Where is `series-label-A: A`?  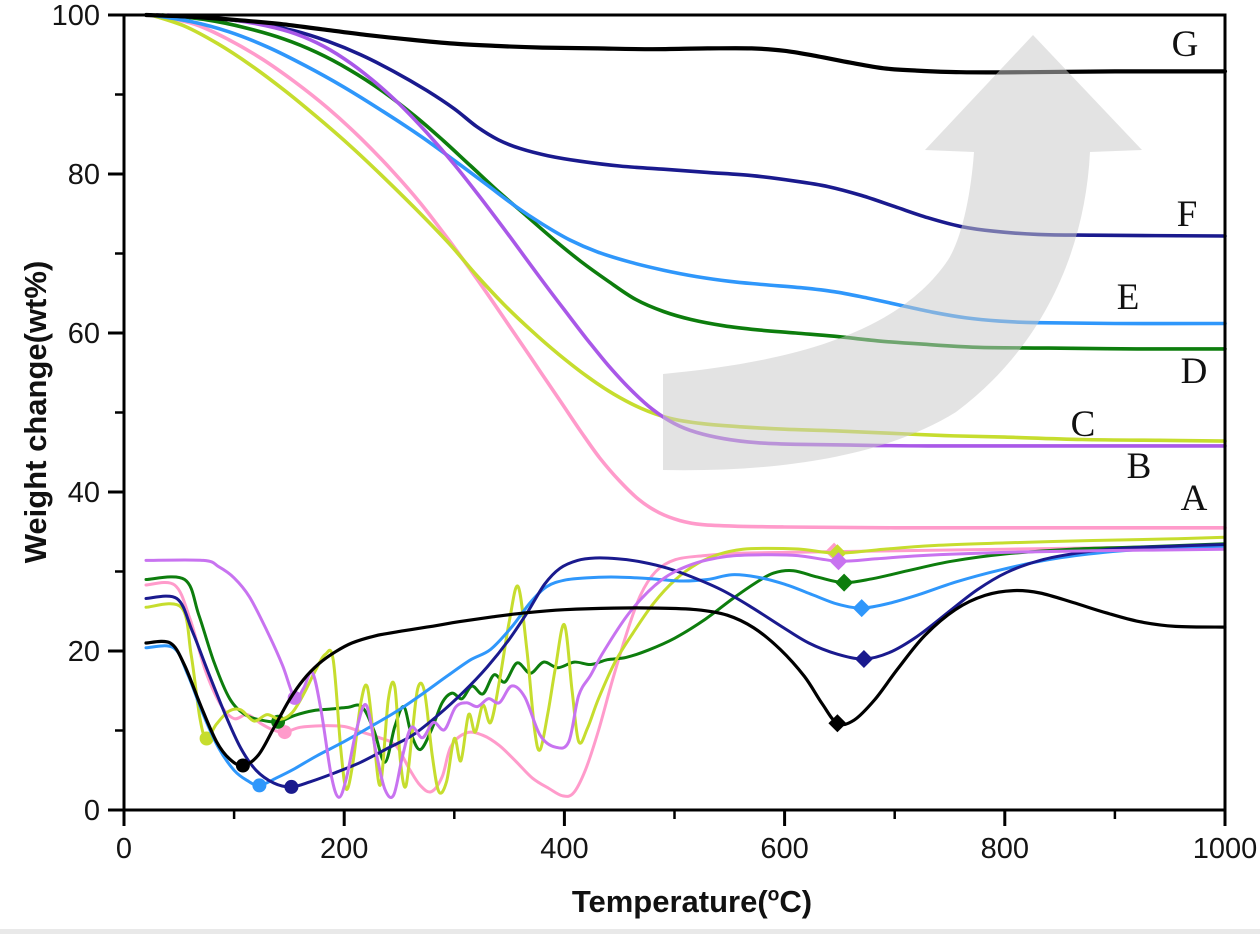
series-label-A: A is located at coordinates (1194, 498).